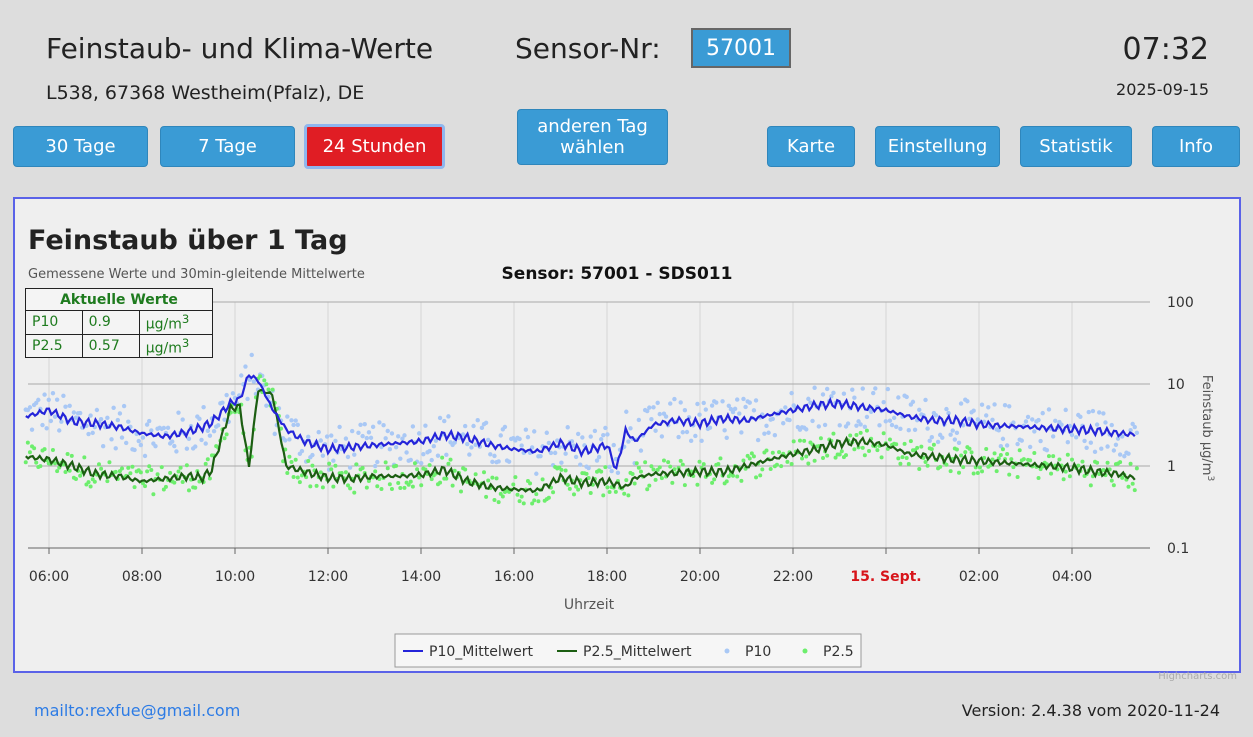 The width and height of the screenshot is (1253, 737). Describe the element at coordinates (110, 346) in the screenshot. I see `row-value: 0.57` at that location.